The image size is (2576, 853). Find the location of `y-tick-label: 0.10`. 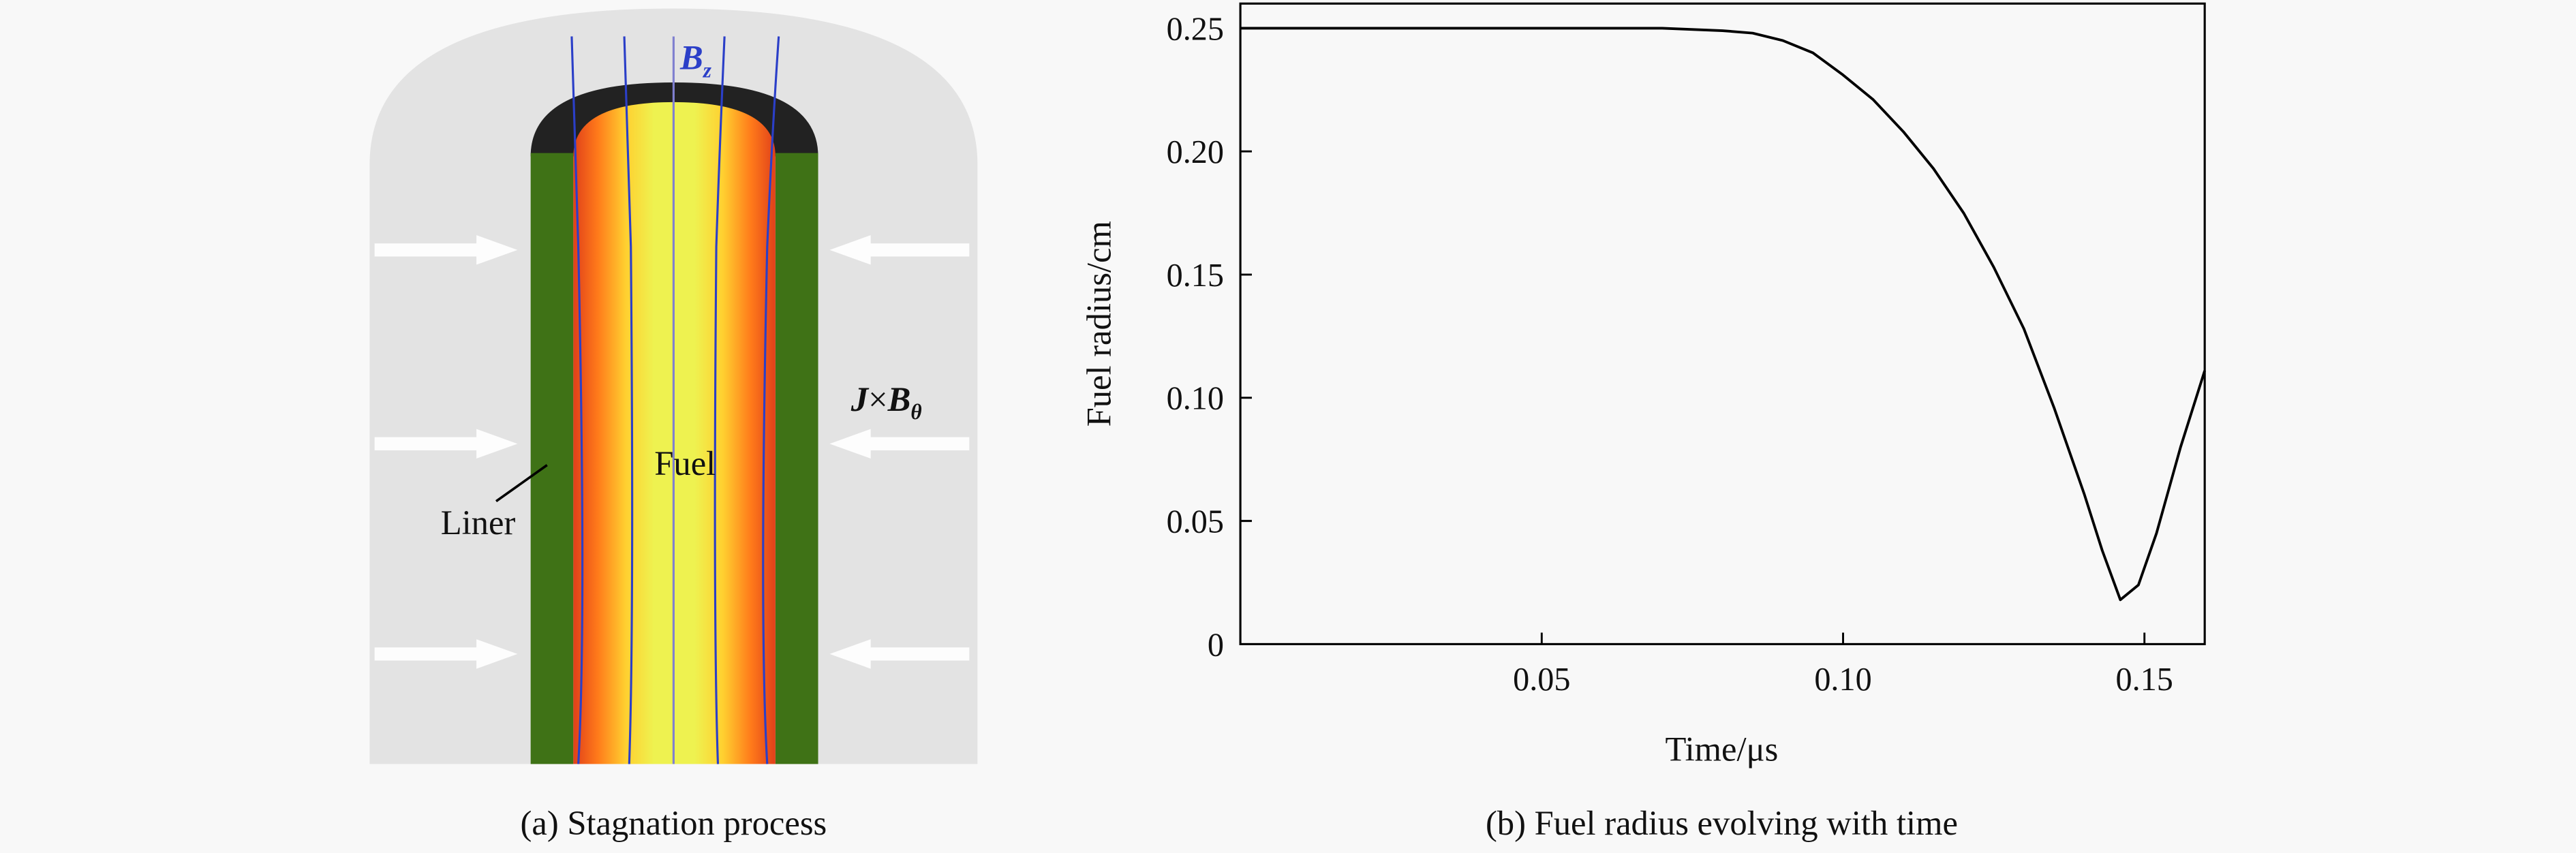

y-tick-label: 0.10 is located at coordinates (1195, 399).